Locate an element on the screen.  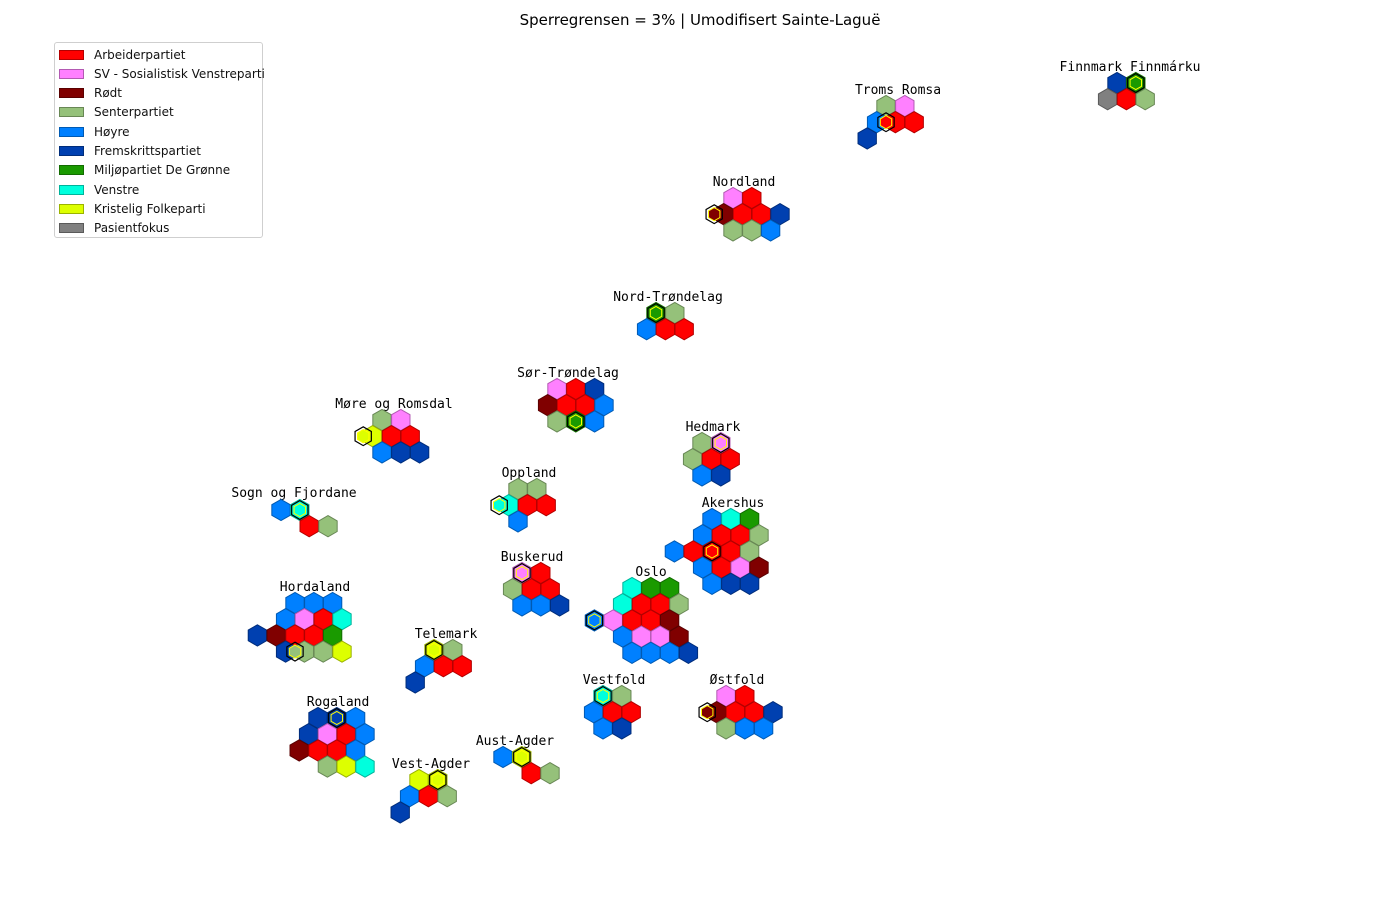
legend-label: Miljøpartiet De Grønne is located at coordinates (162, 170).